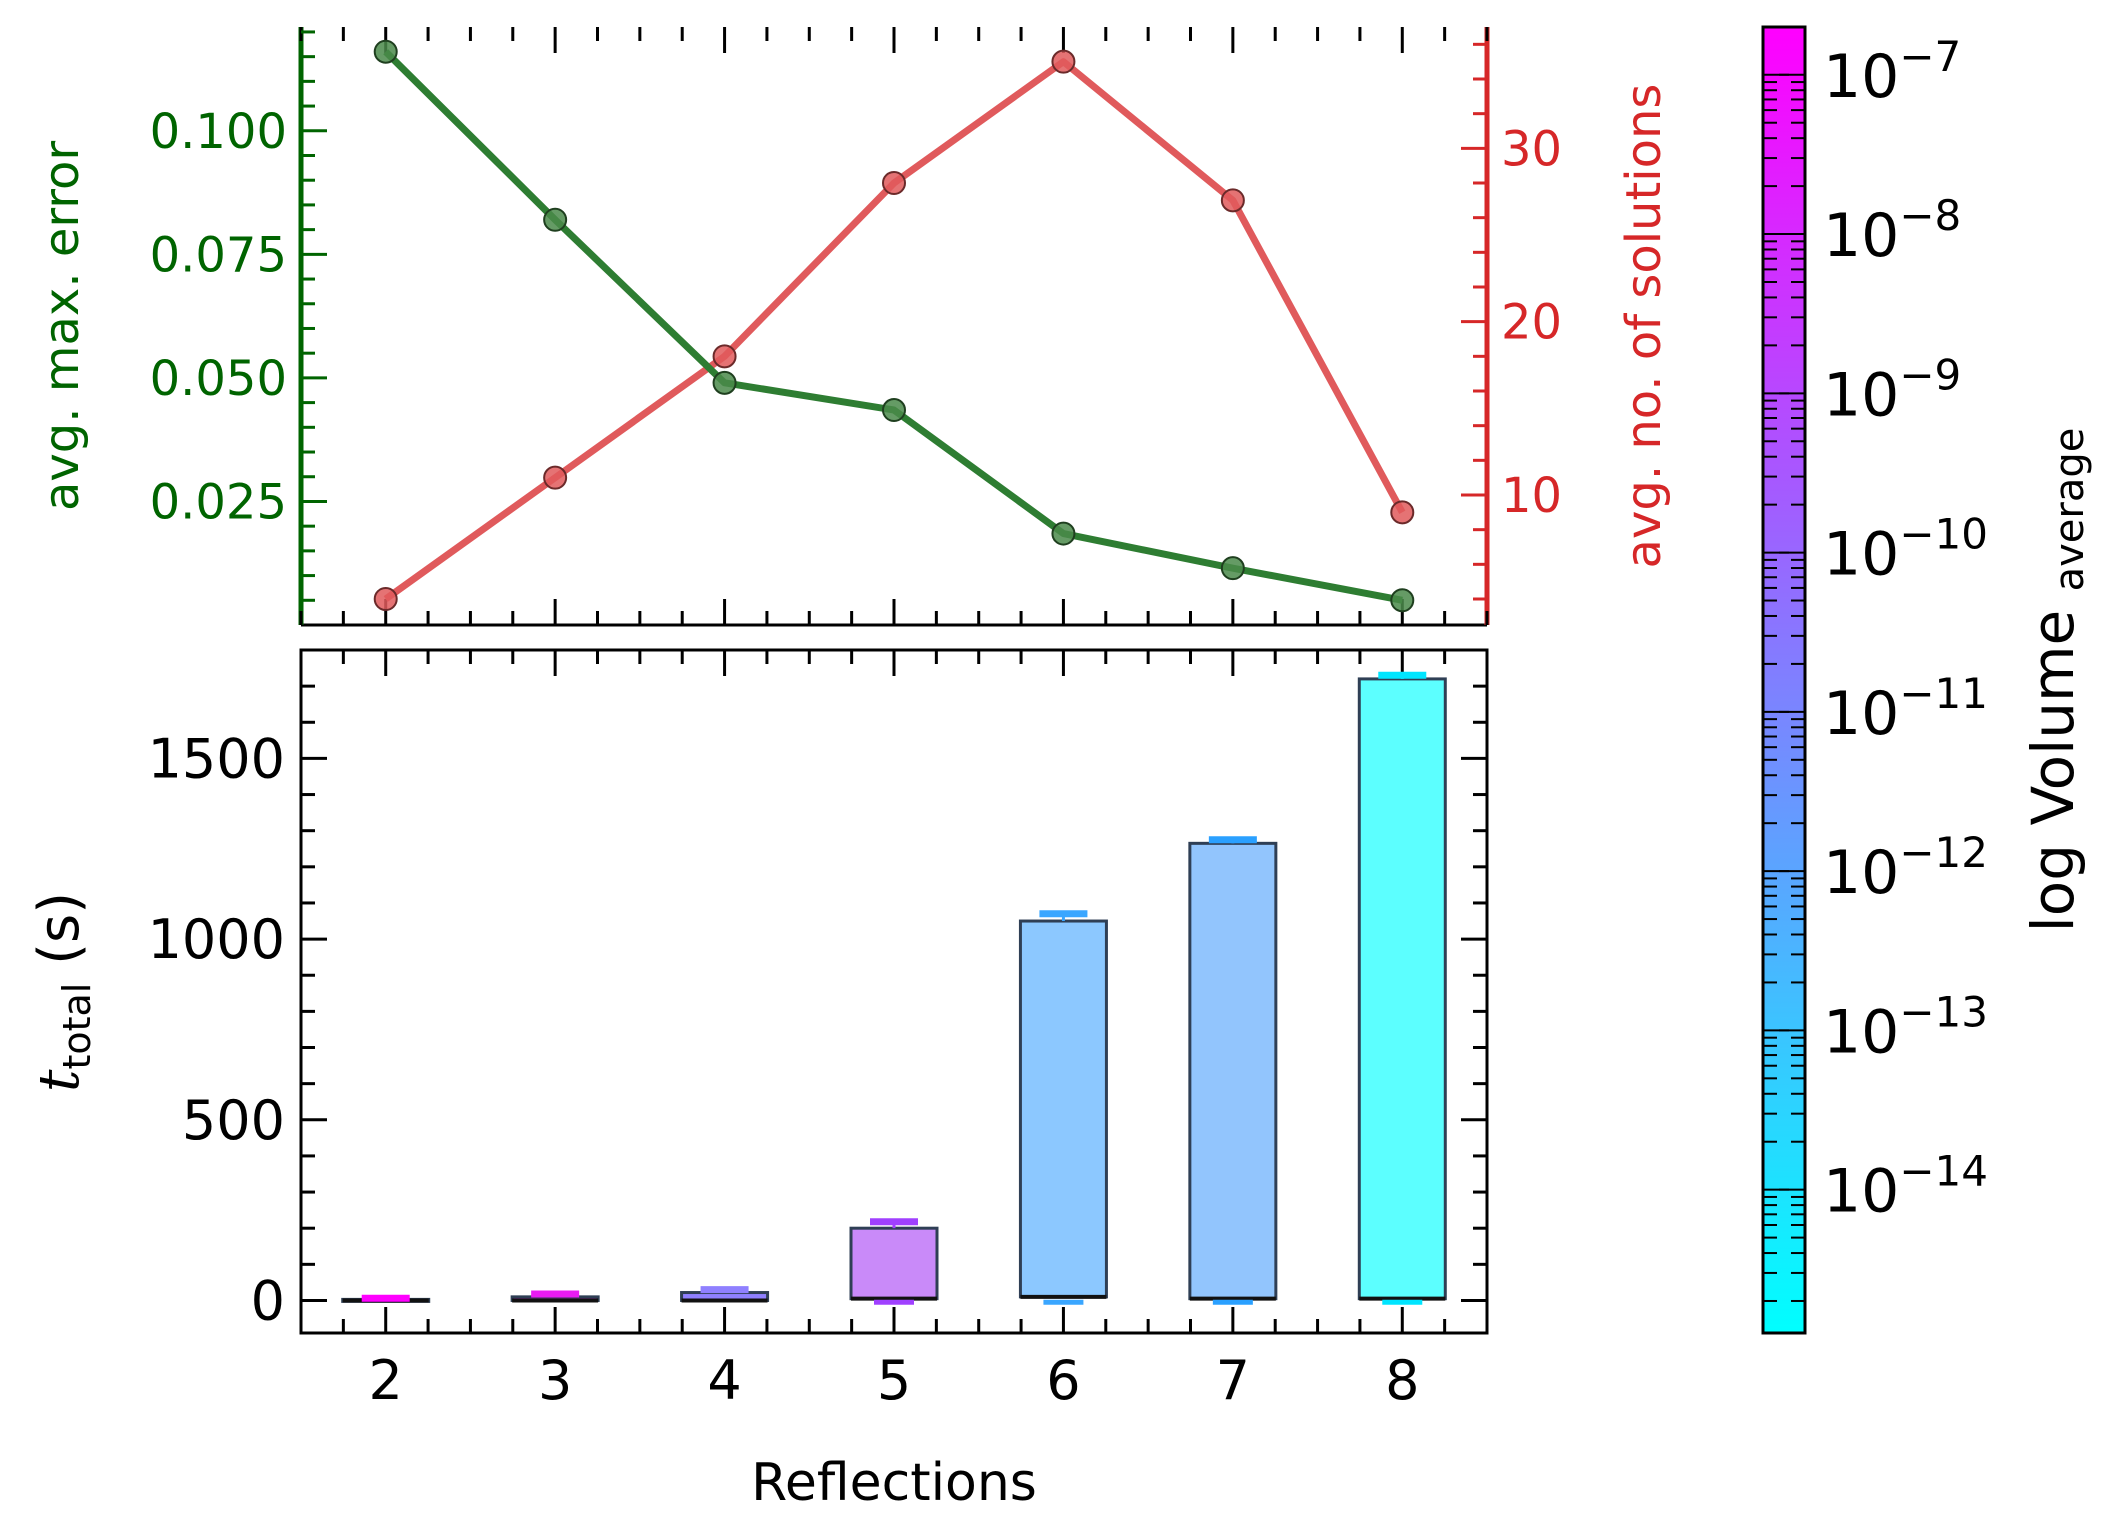 The image size is (2111, 1534). What do you see at coordinates (218, 255) in the screenshot?
I see `left-y-tick-label: 0.075` at bounding box center [218, 255].